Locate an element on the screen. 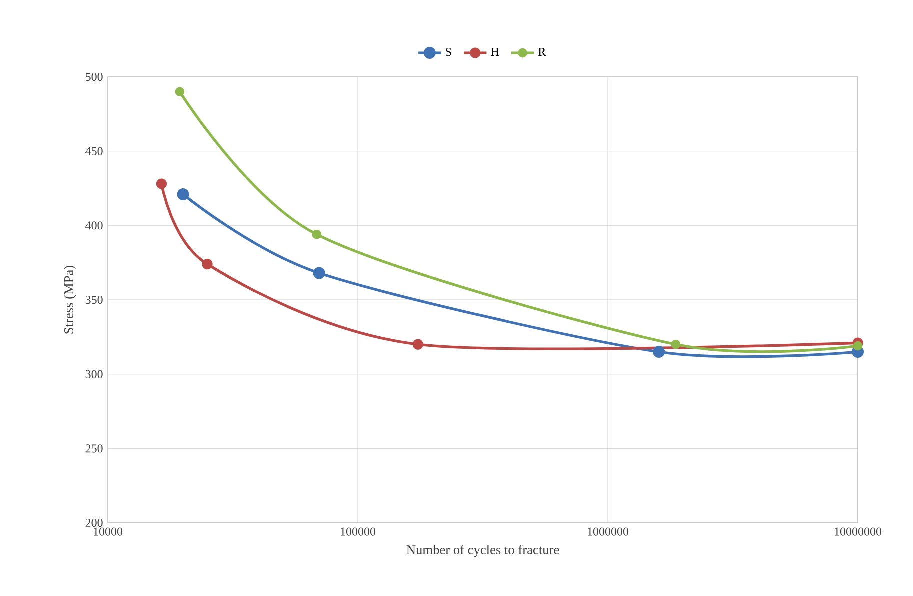 The height and width of the screenshot is (596, 913). y-tick-label: 450 is located at coordinates (94, 151).